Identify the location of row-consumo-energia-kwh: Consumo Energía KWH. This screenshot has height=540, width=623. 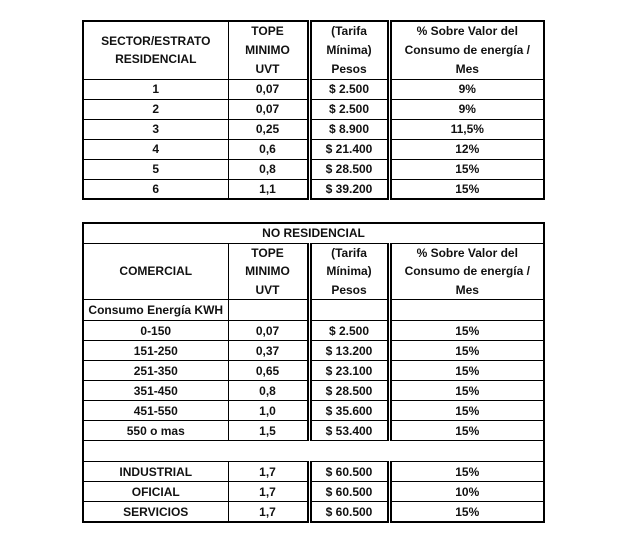
(313, 310).